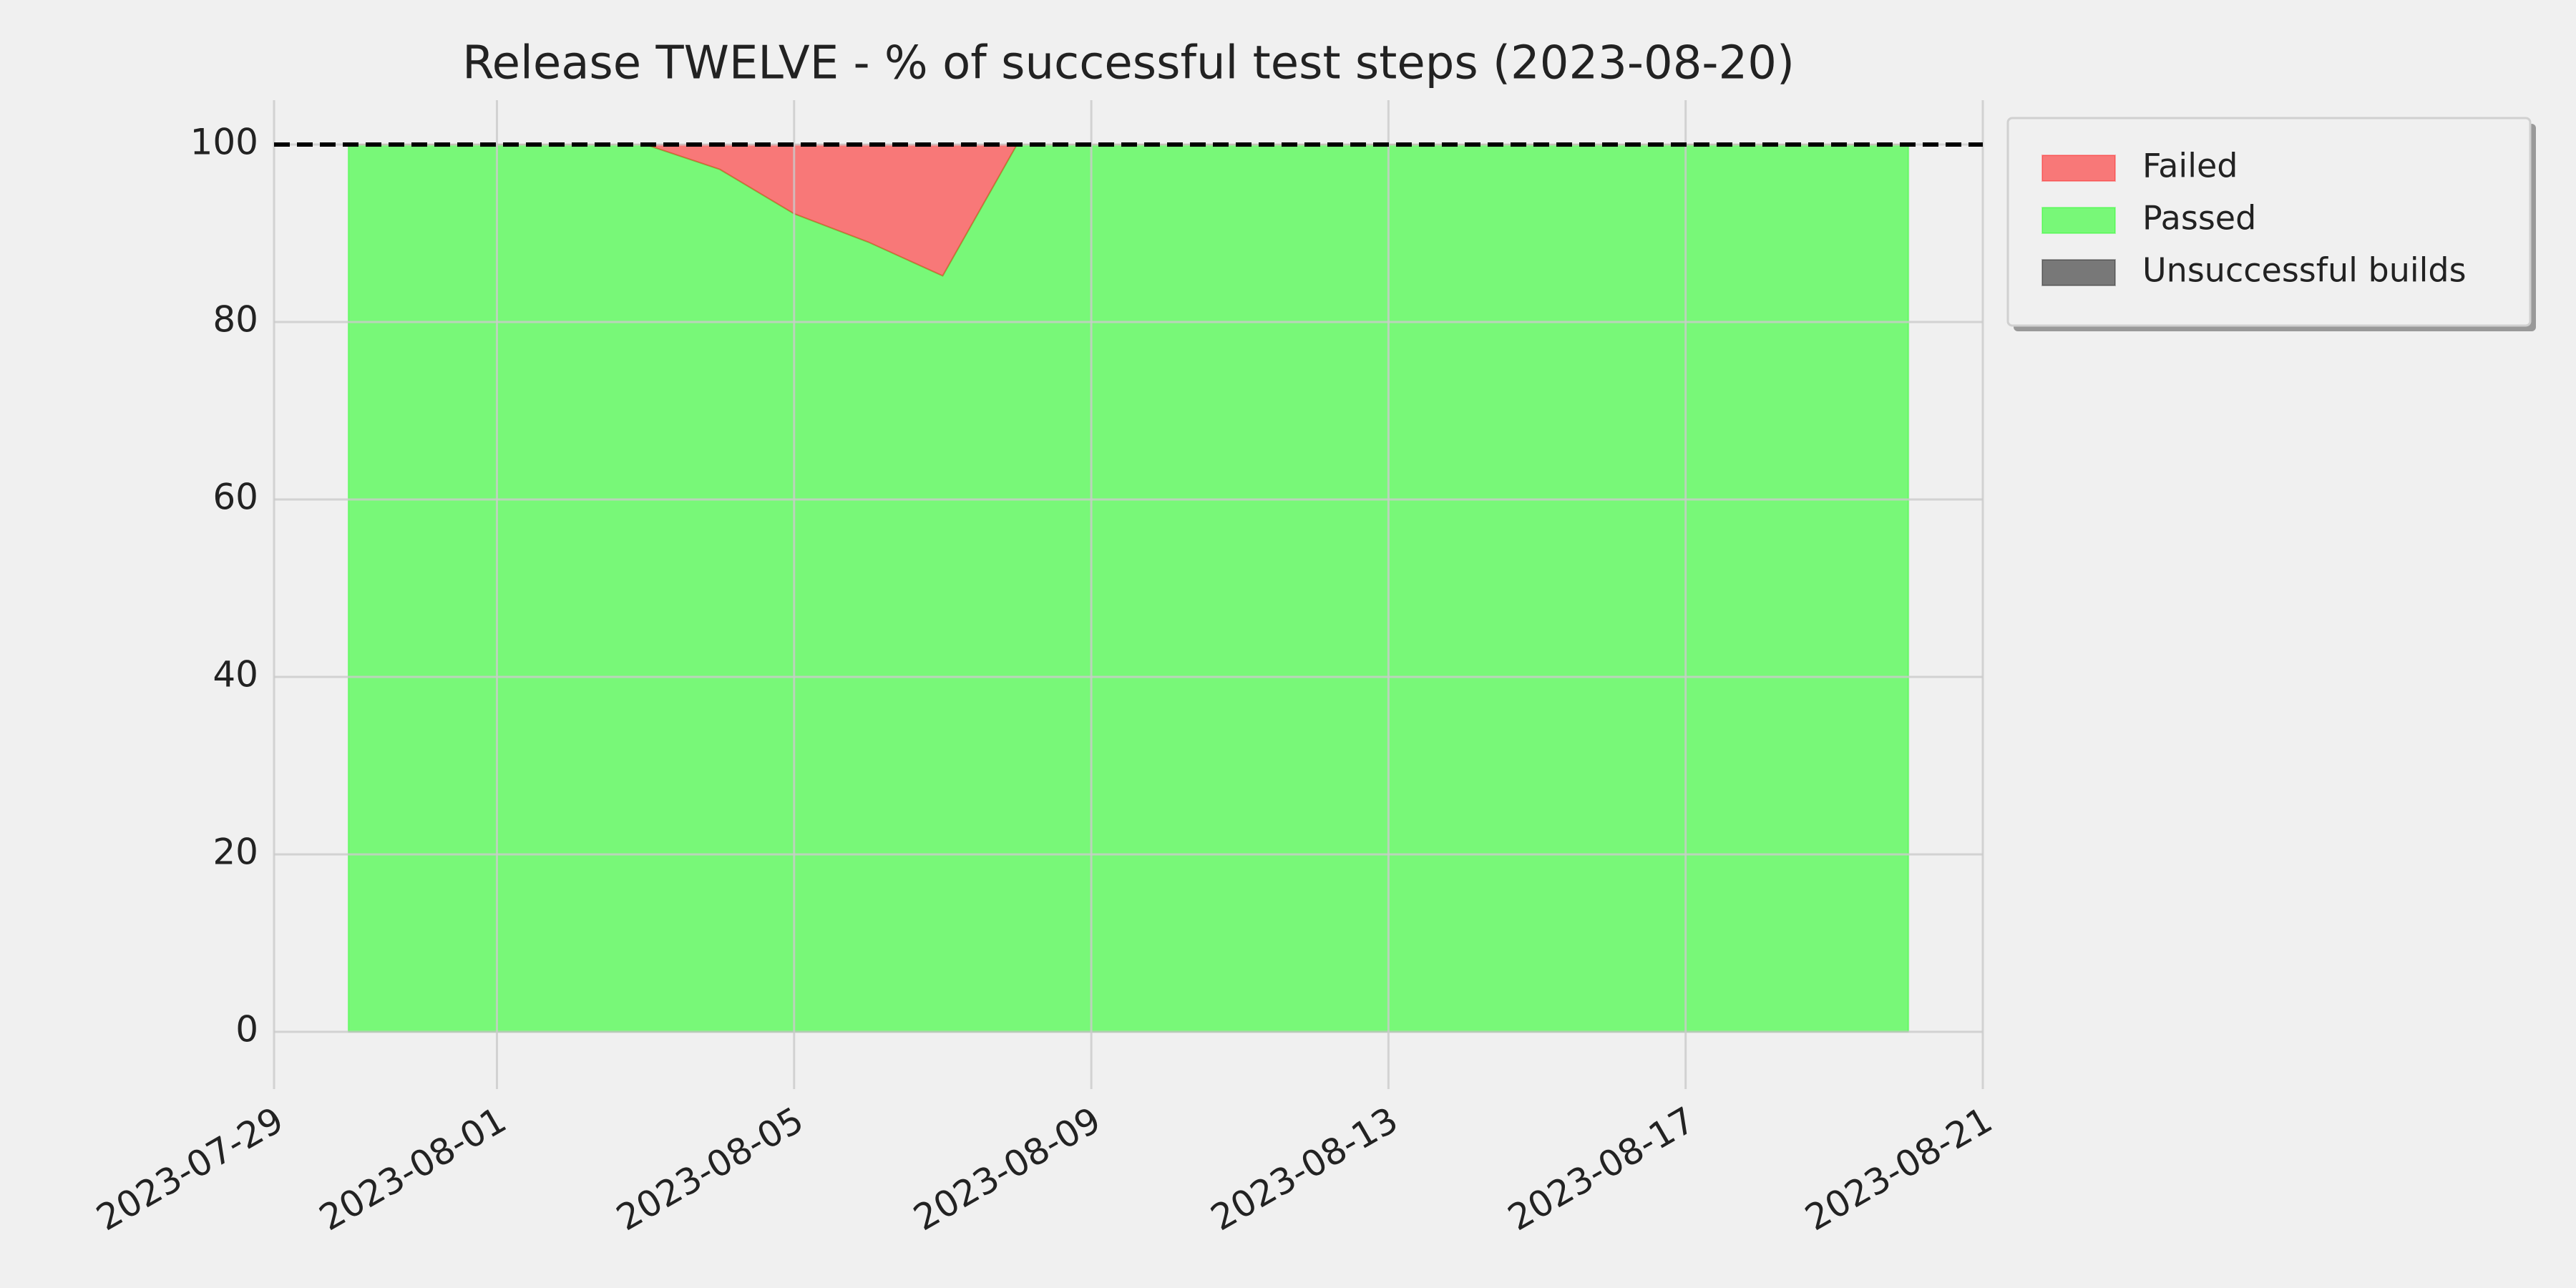  I want to click on legend-label: Unsuccessful builds, so click(2304, 270).